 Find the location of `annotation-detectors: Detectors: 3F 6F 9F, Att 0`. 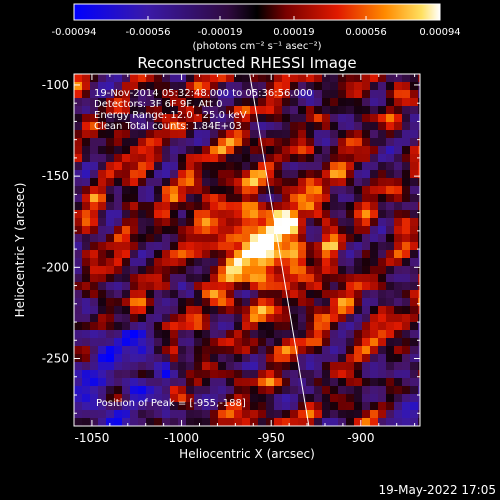

annotation-detectors: Detectors: 3F 6F 9F, Att 0 is located at coordinates (158, 104).